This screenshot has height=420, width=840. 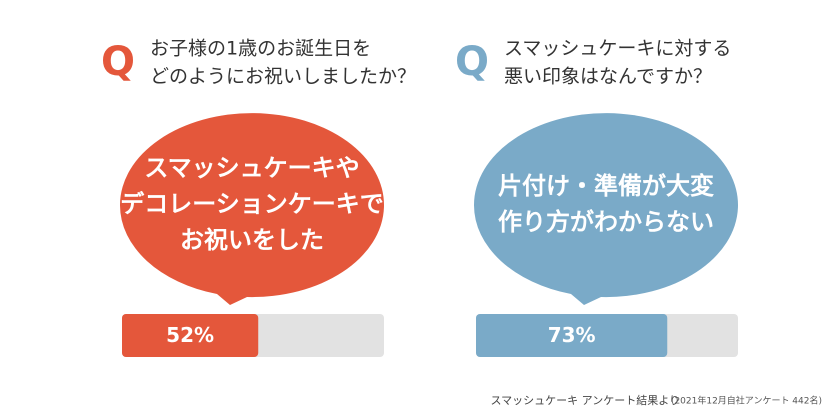 I want to click on question: どのようにお祝いしましたか？, so click(x=283, y=77).